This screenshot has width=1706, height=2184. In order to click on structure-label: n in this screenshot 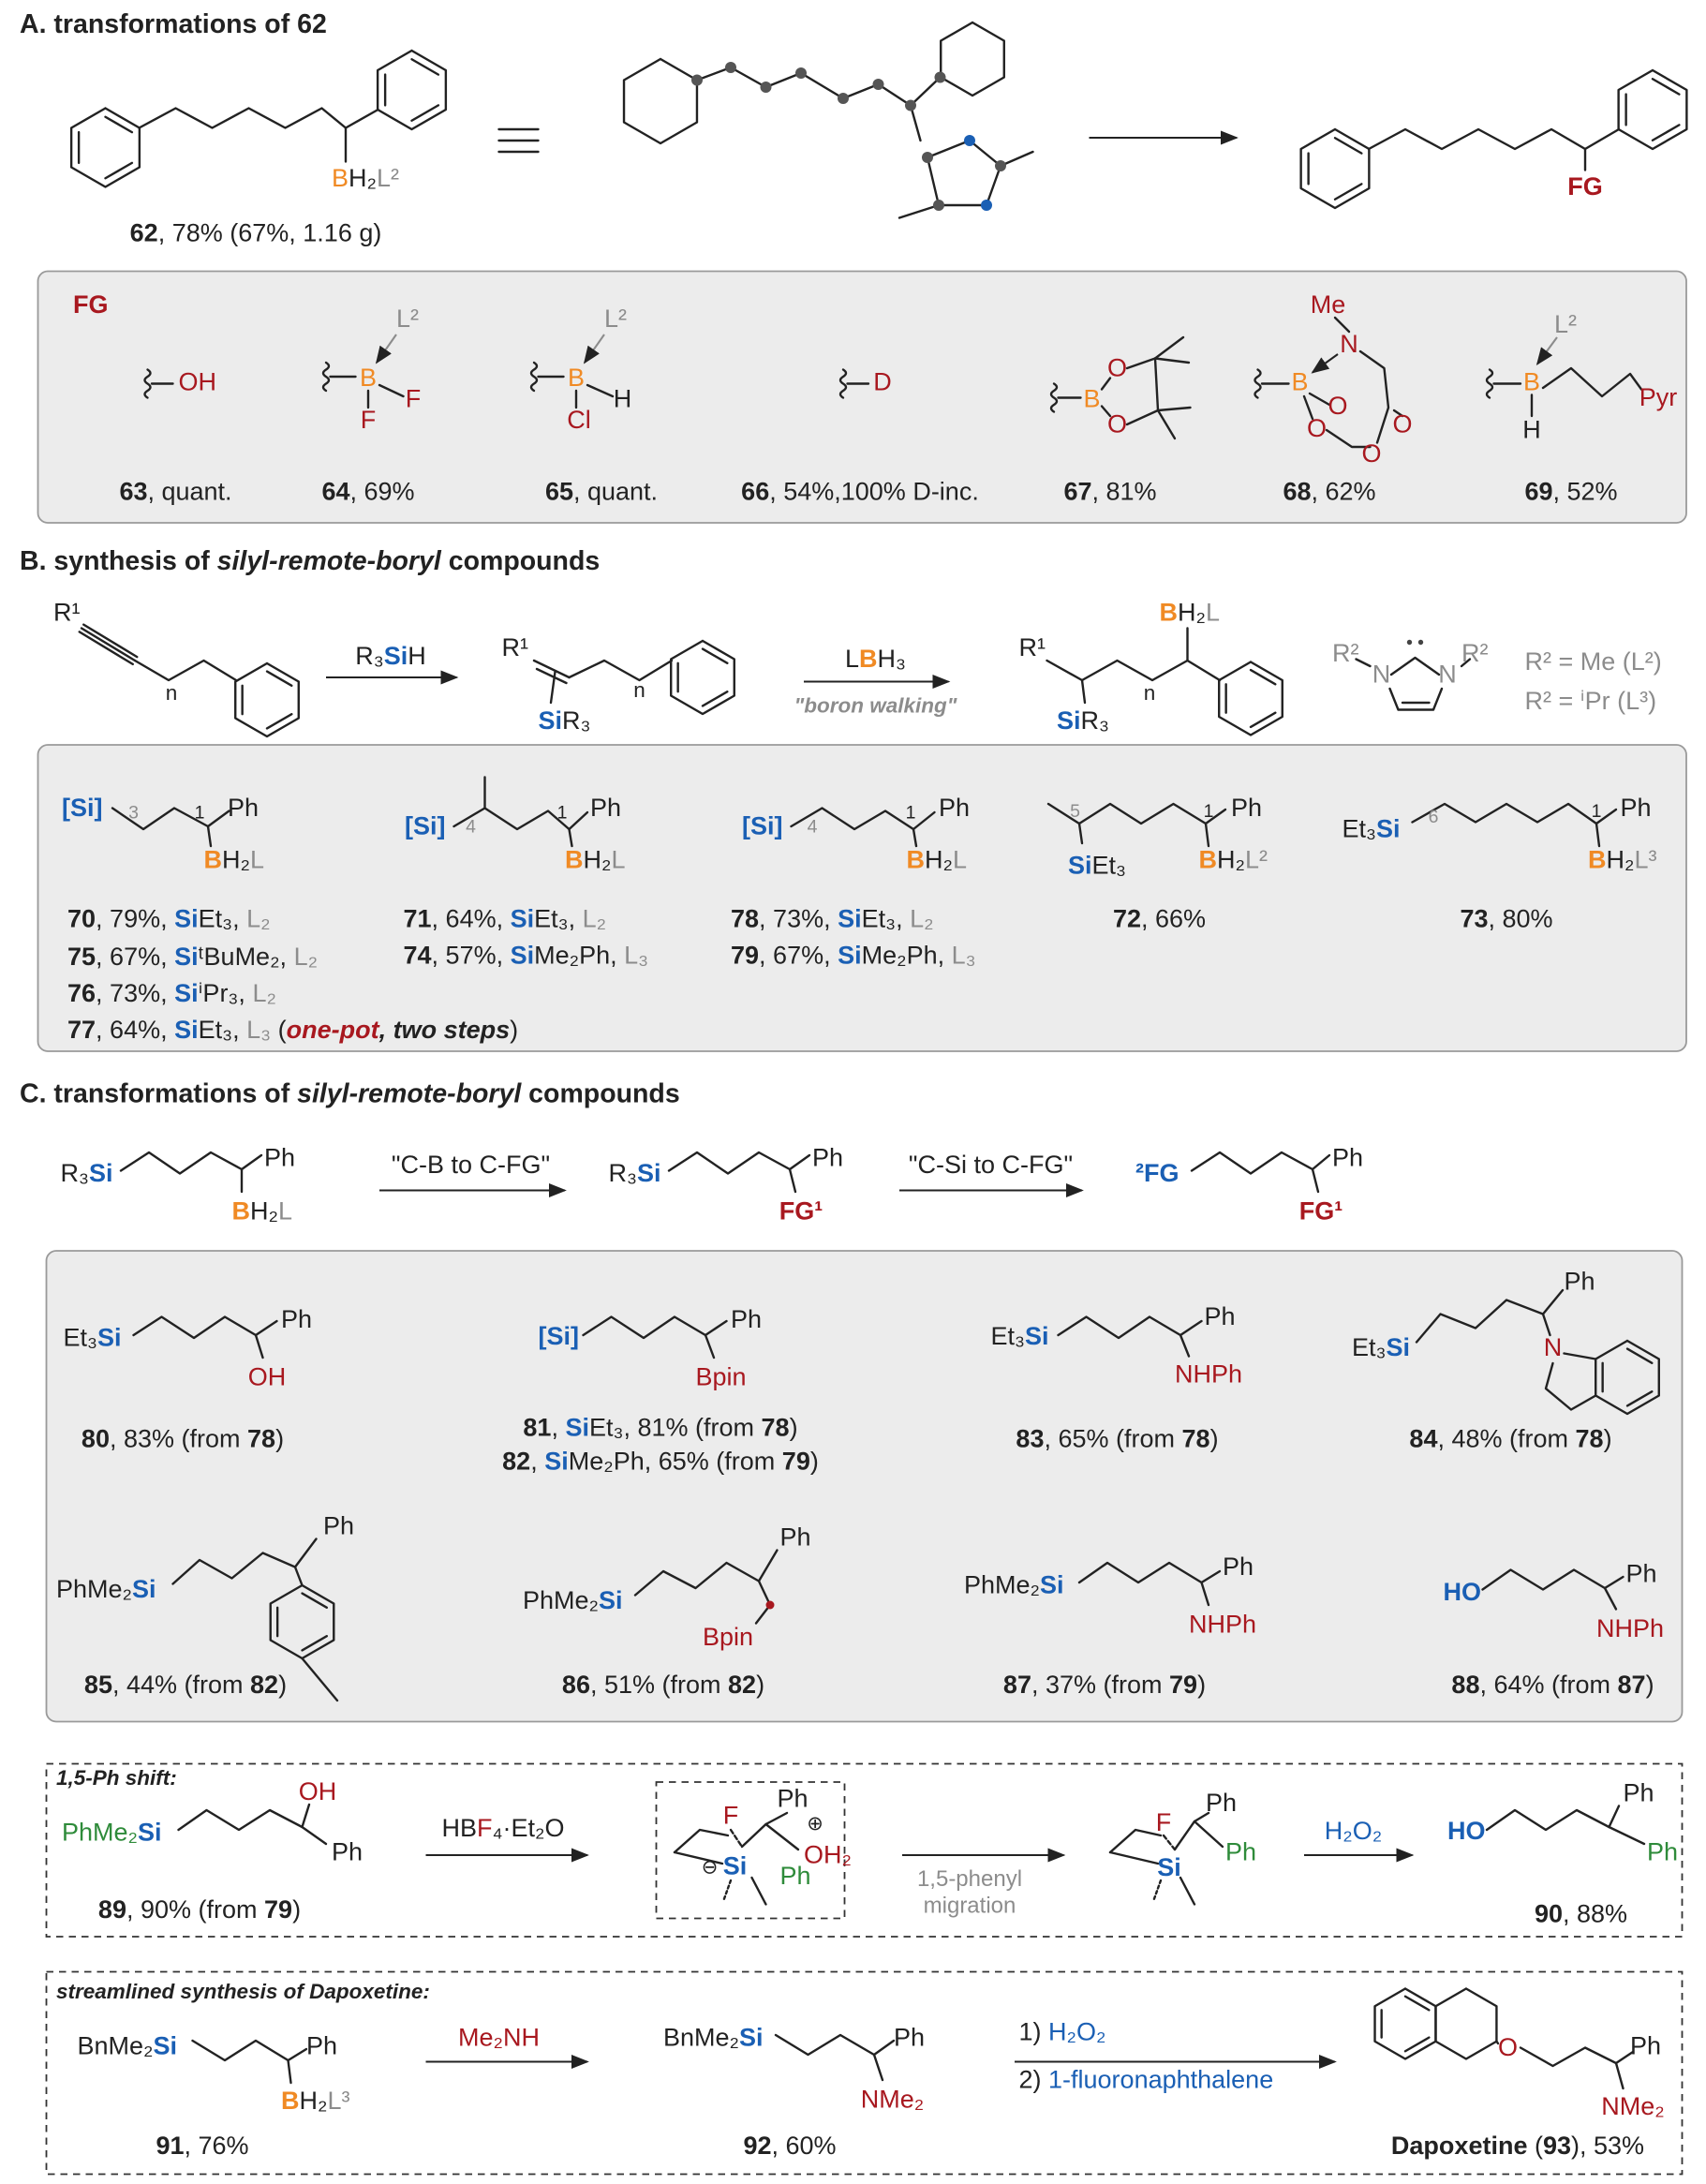, I will do `click(172, 693)`.